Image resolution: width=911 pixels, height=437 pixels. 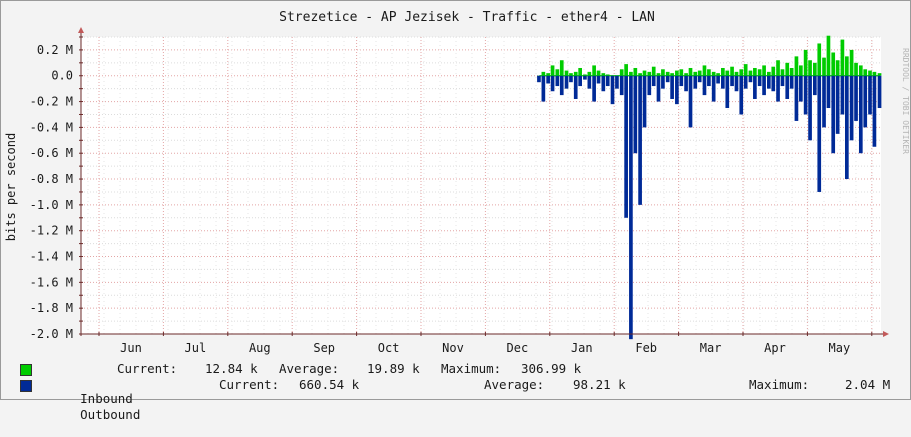 I want to click on y-axis-label: bits per second, so click(x=11, y=187).